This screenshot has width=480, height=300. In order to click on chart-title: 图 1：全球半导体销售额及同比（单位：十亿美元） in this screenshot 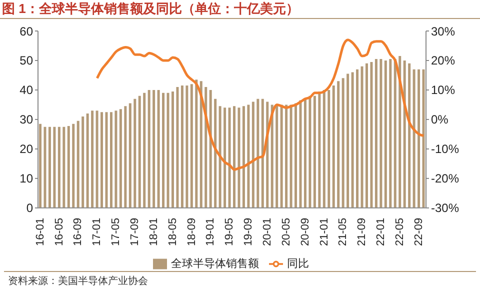, I will do `click(240, 9)`.